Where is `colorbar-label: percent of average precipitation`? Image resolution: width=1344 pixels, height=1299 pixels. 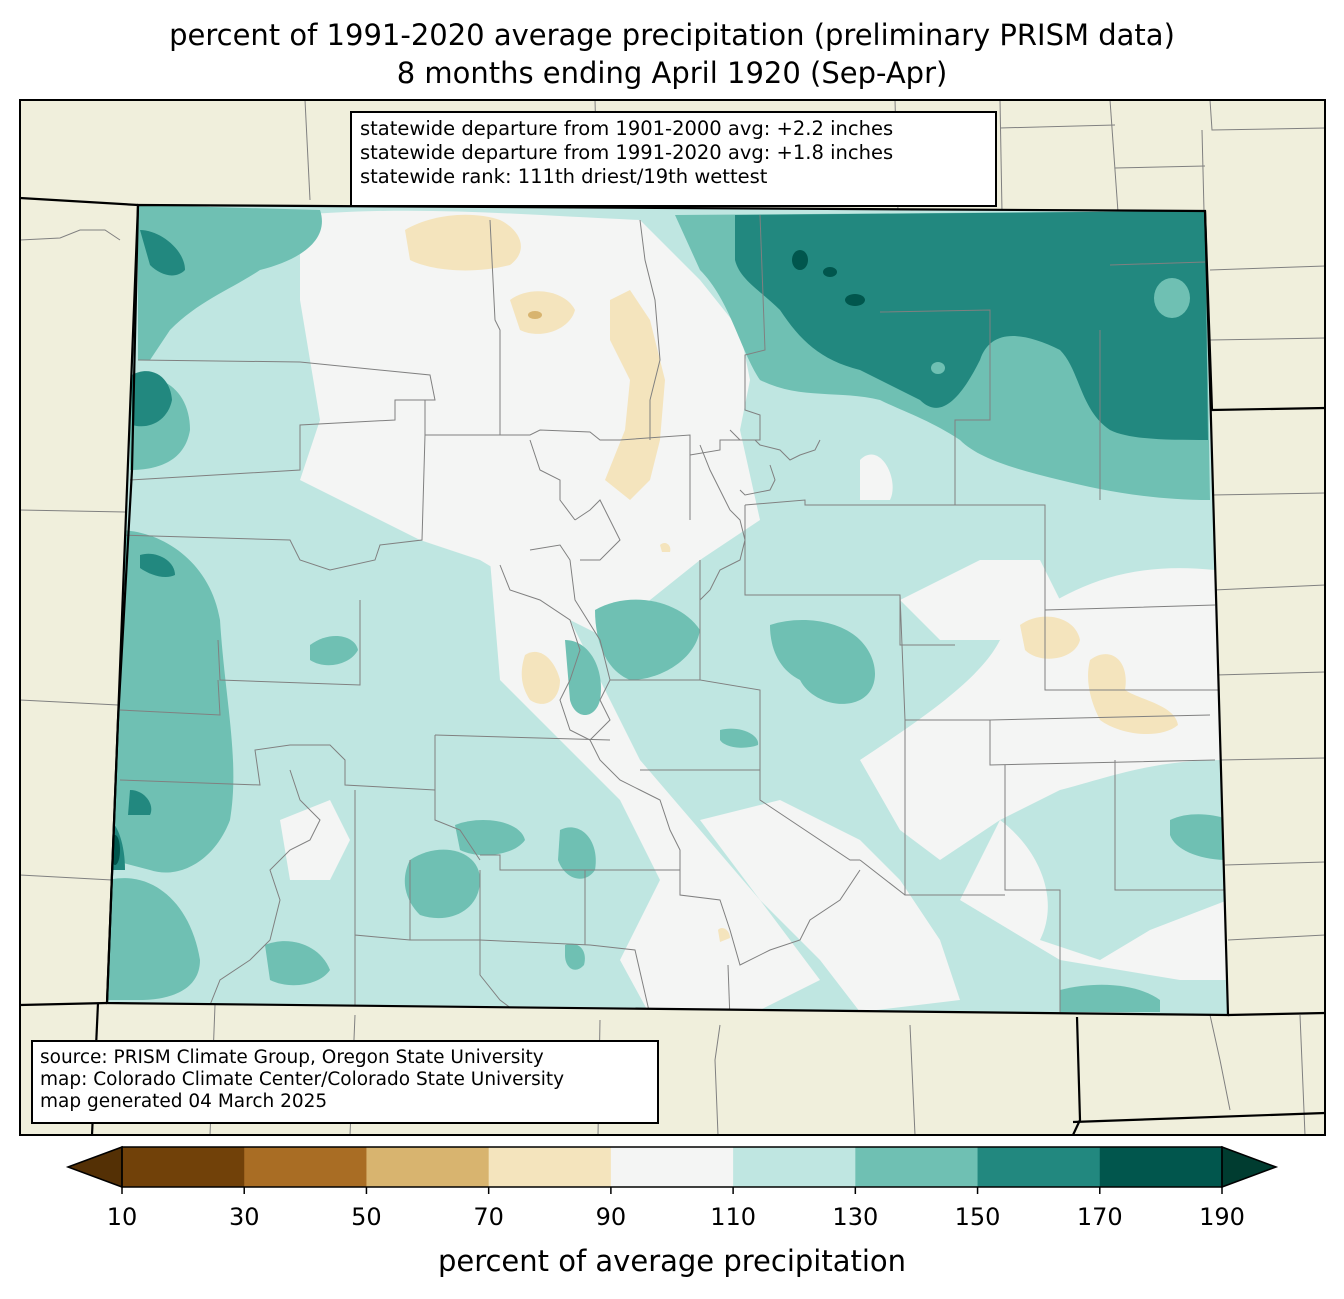 colorbar-label: percent of average precipitation is located at coordinates (672, 1261).